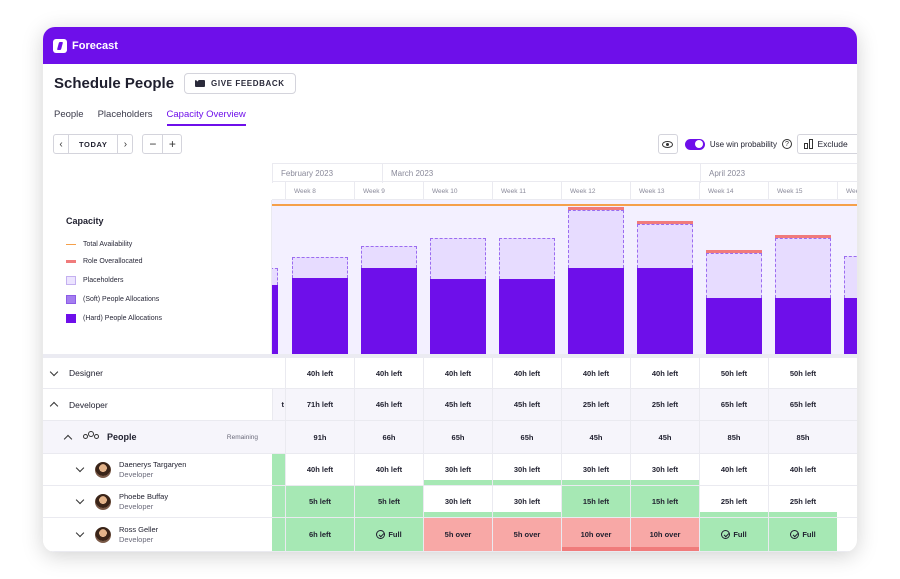 This screenshot has height=579, width=900. I want to click on win-probability-toggle, so click(694, 144).